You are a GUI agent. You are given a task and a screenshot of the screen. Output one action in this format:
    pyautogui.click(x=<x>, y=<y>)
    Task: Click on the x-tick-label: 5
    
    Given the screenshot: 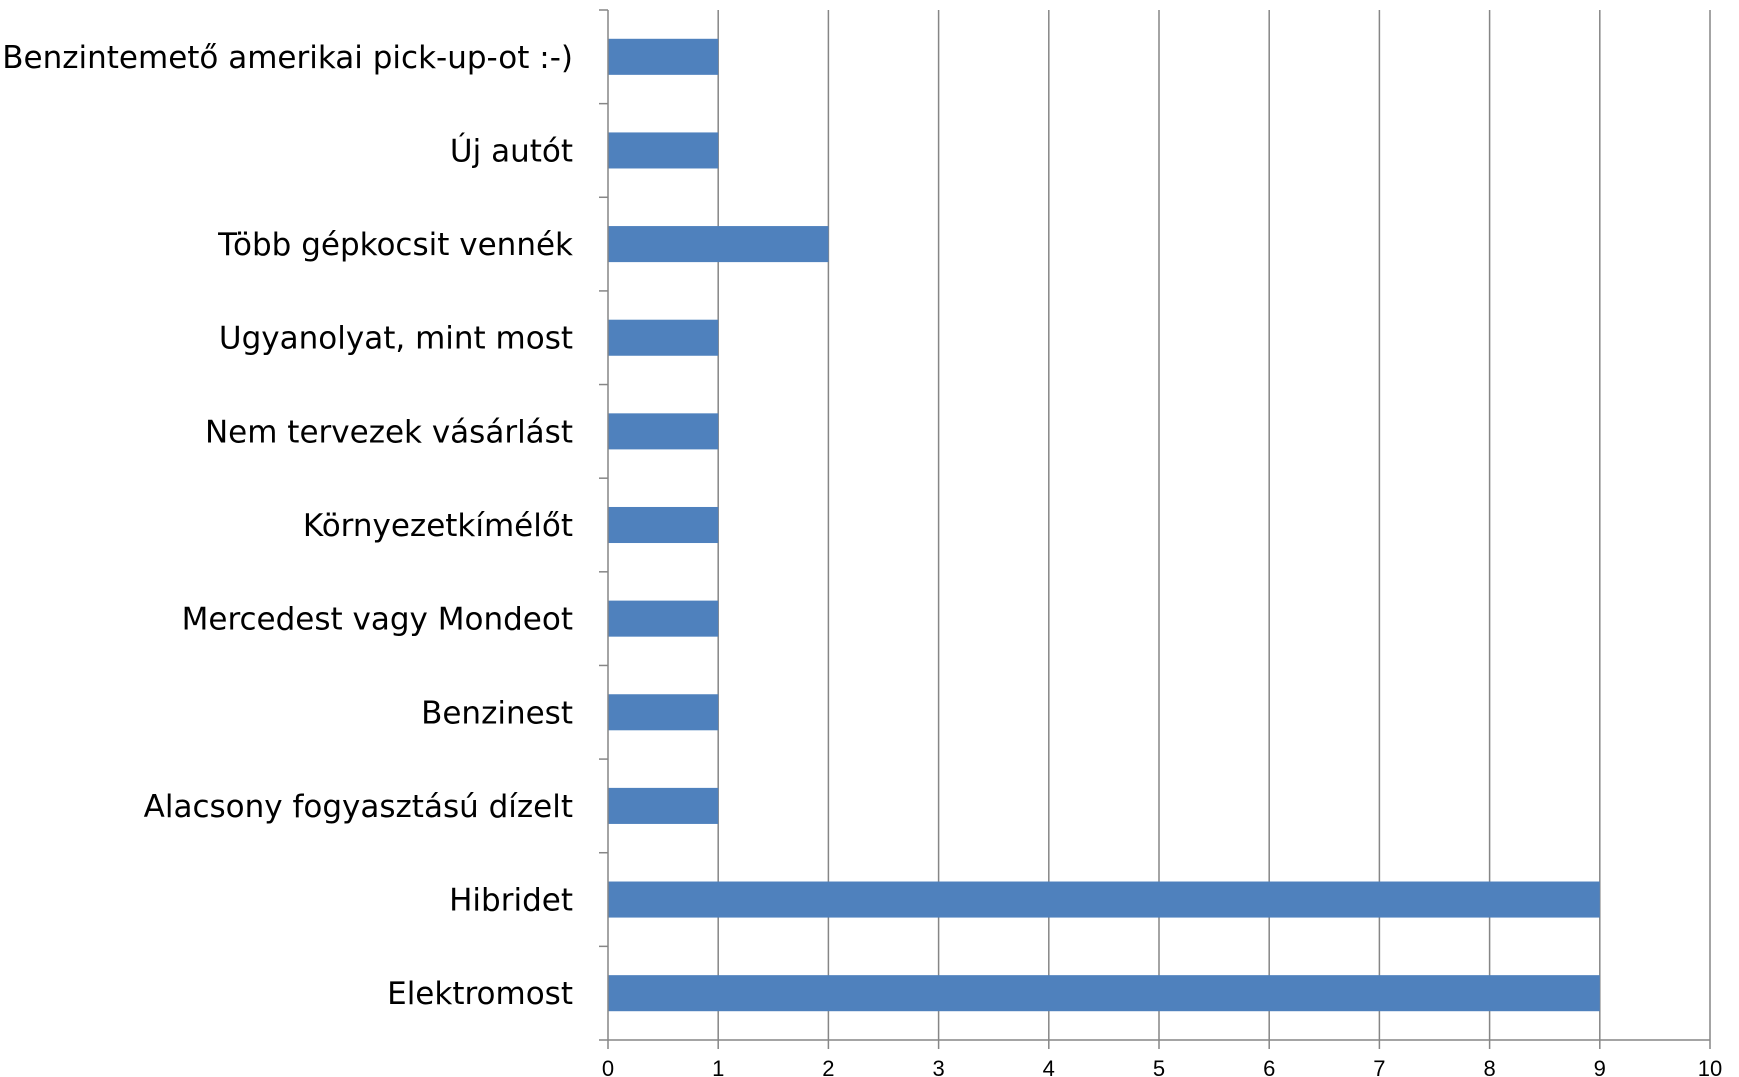 What is the action you would take?
    pyautogui.click(x=1159, y=1066)
    